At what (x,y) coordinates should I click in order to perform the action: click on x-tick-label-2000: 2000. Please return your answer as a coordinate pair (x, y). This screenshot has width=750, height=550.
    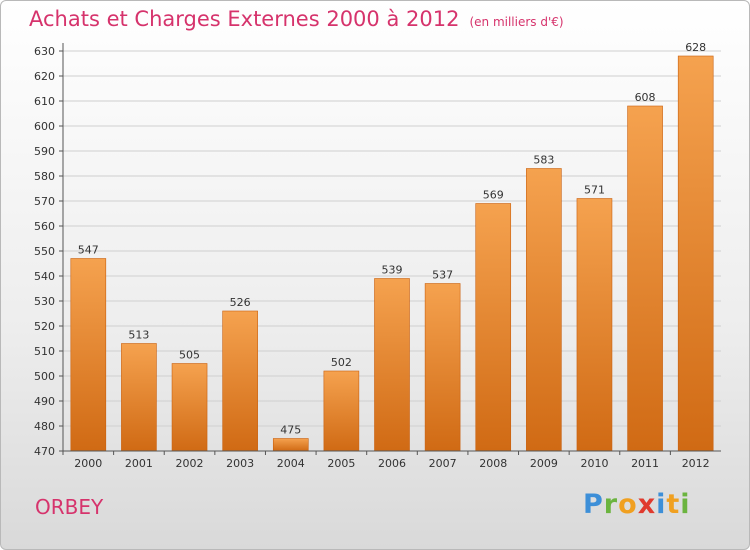
    Looking at the image, I should click on (88, 463).